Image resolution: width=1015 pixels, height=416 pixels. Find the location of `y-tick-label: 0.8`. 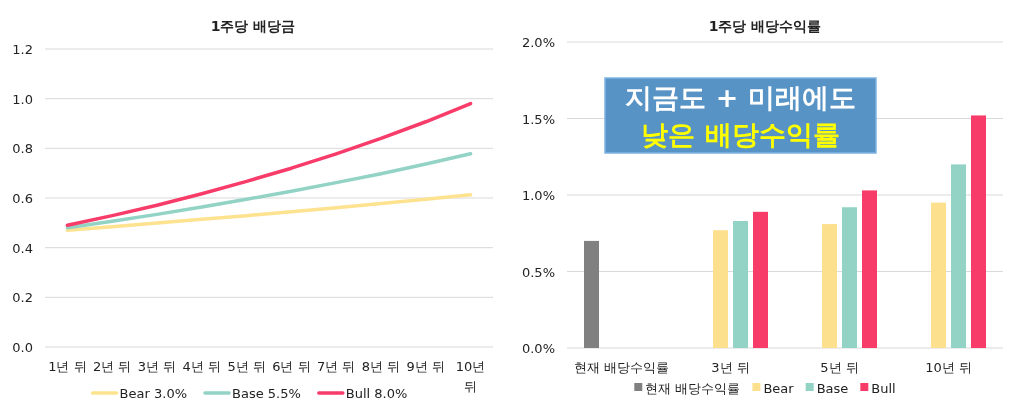

y-tick-label: 0.8 is located at coordinates (22, 149).